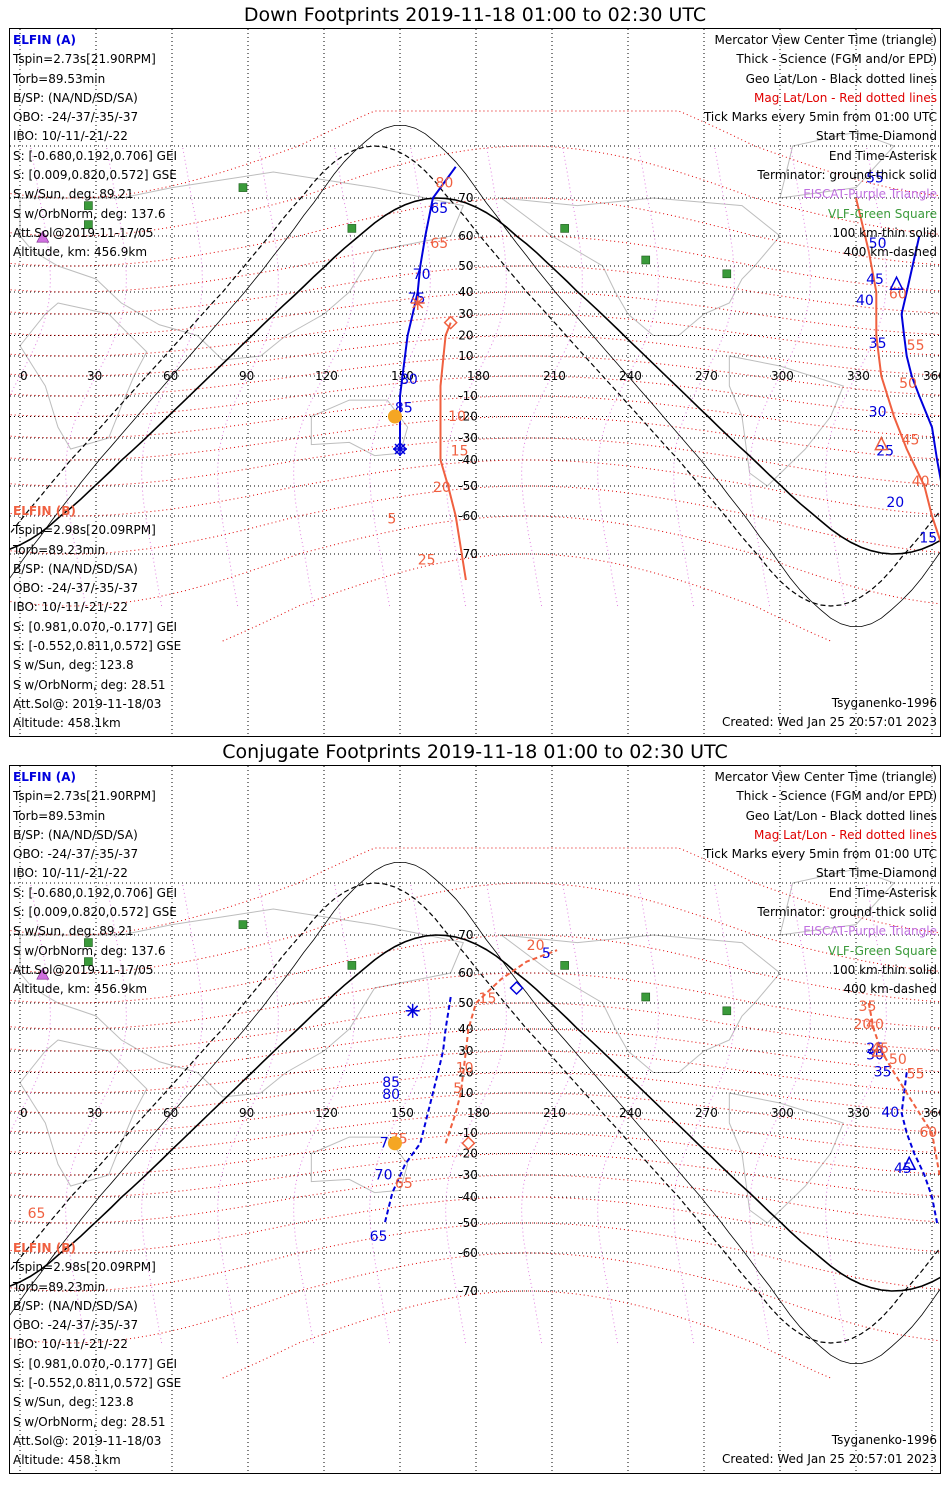 Image resolution: width=950 pixels, height=1500 pixels. What do you see at coordinates (80, 989) in the screenshot?
I see `info-line: Altitude, km: 456.9km` at bounding box center [80, 989].